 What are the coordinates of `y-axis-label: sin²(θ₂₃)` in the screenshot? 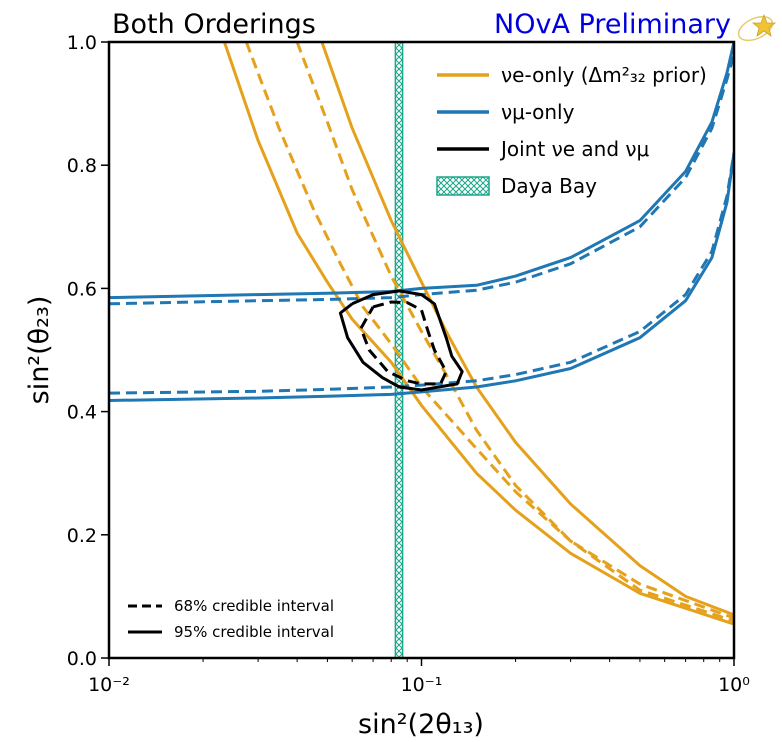 It's located at (39, 350).